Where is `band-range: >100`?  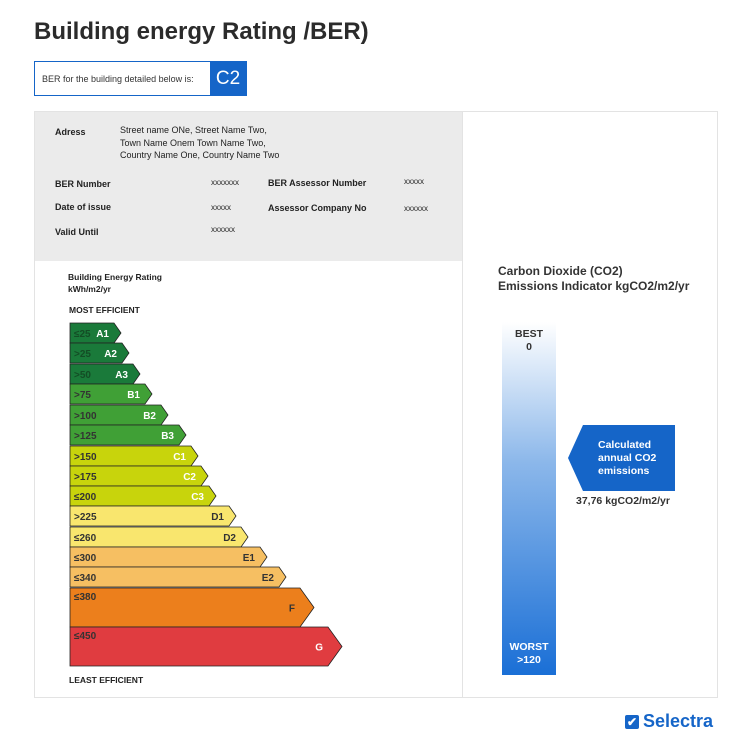 band-range: >100 is located at coordinates (85, 416).